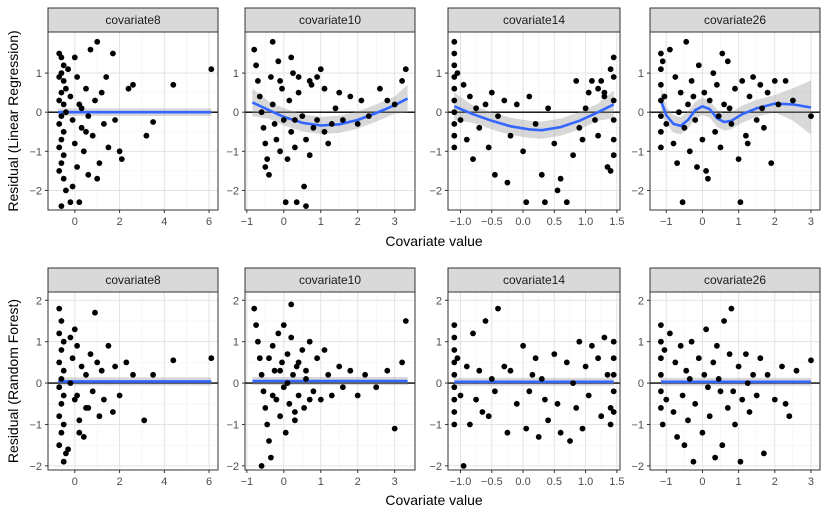 The image size is (830, 519). Describe the element at coordinates (527, 377) in the screenshot. I see `panel-row2-covariate14: covariate14 −1.0 −0.5 0.0 0.5 1.0 1.5 −2 −1 0 1 2` at that location.